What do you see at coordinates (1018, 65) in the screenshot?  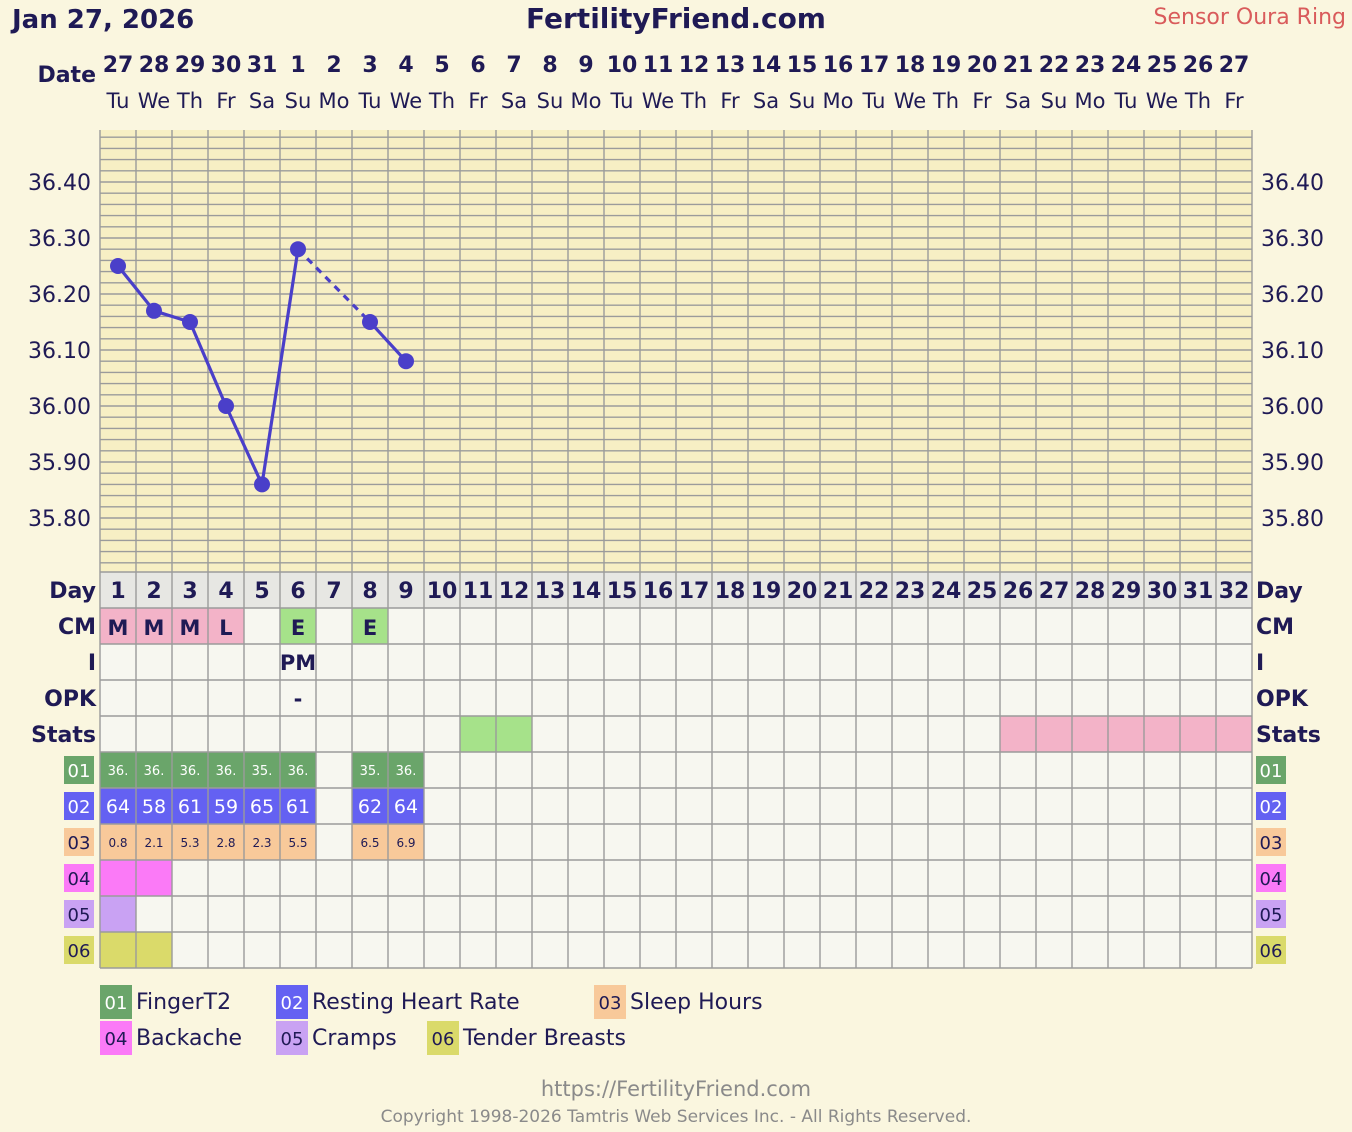 I see `date-number: 21` at bounding box center [1018, 65].